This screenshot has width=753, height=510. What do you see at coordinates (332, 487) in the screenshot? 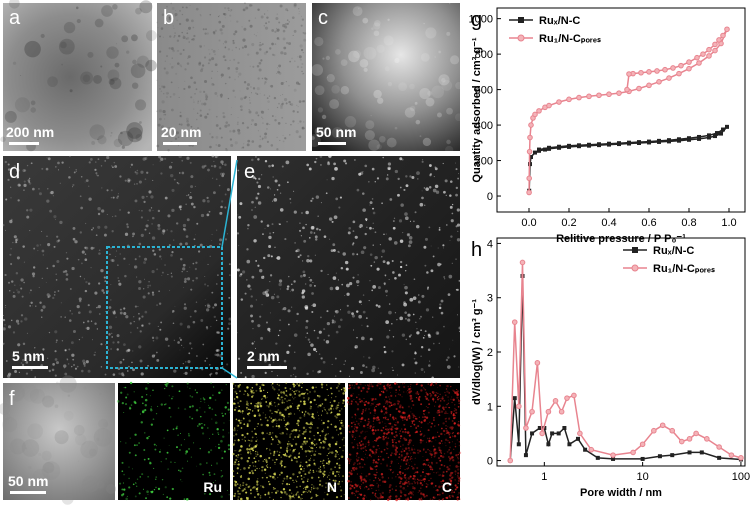
I see `element-label: N` at bounding box center [332, 487].